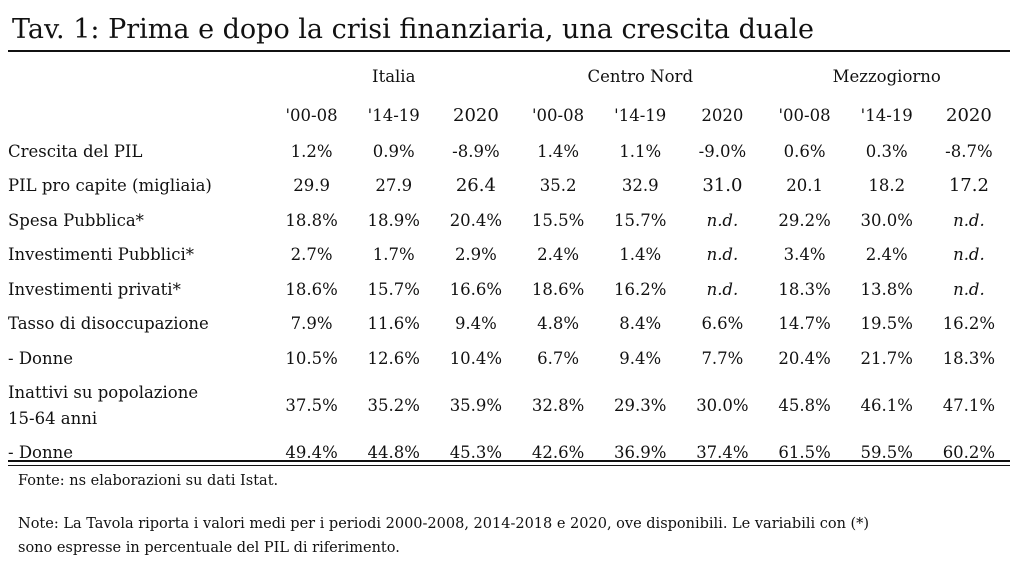 This screenshot has width=1024, height=578. I want to click on table-cell: 1.1%, so click(640, 151).